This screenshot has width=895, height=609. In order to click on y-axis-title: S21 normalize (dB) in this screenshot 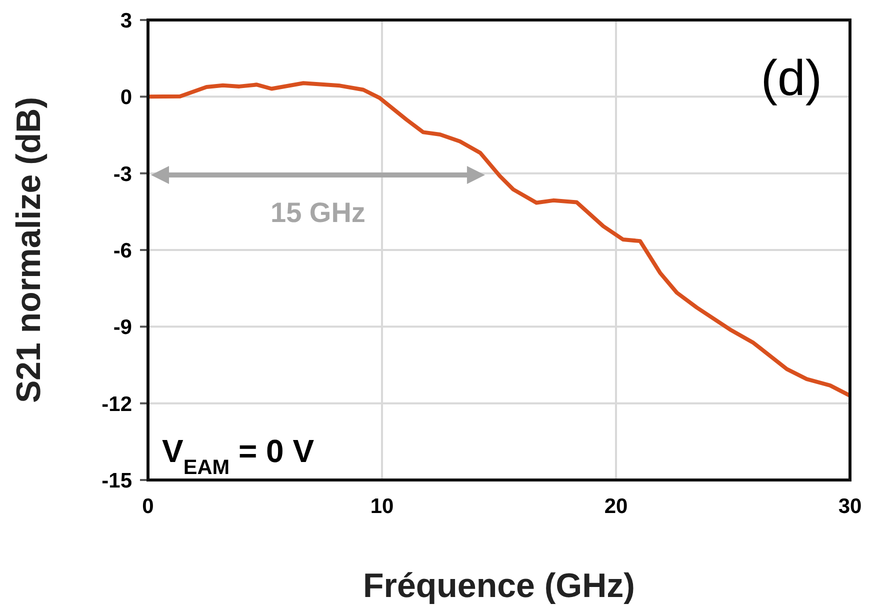, I will do `click(29, 250)`.